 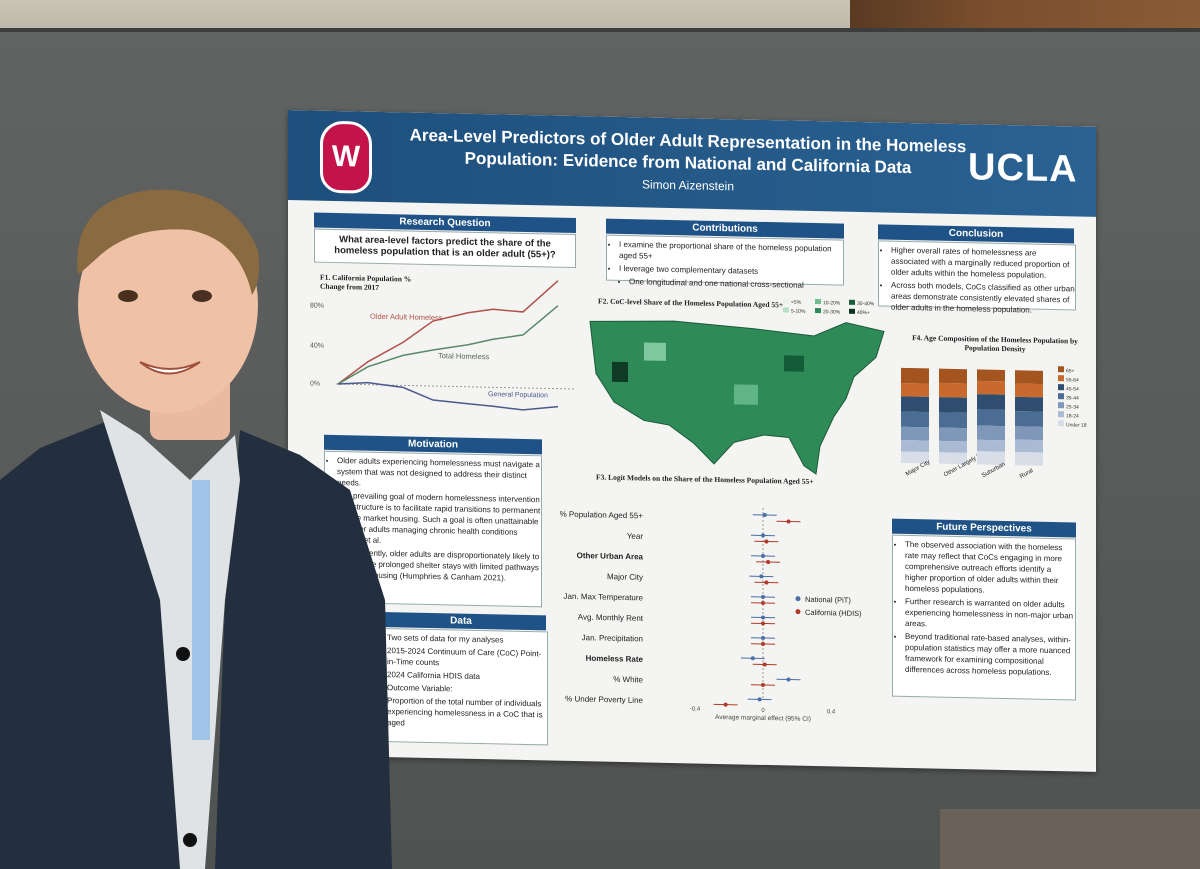 What do you see at coordinates (168, 305) in the screenshot?
I see `face` at bounding box center [168, 305].